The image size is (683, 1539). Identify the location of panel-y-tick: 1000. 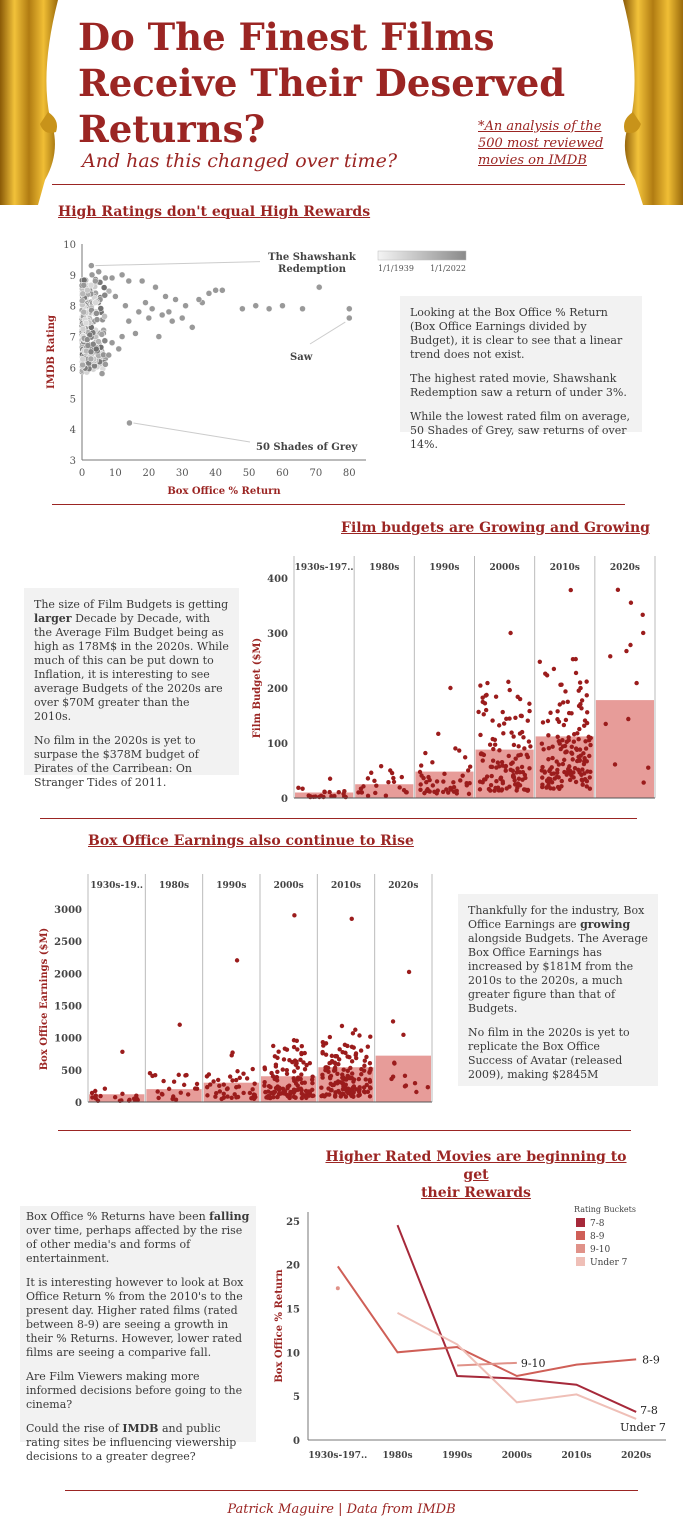
(68, 1039).